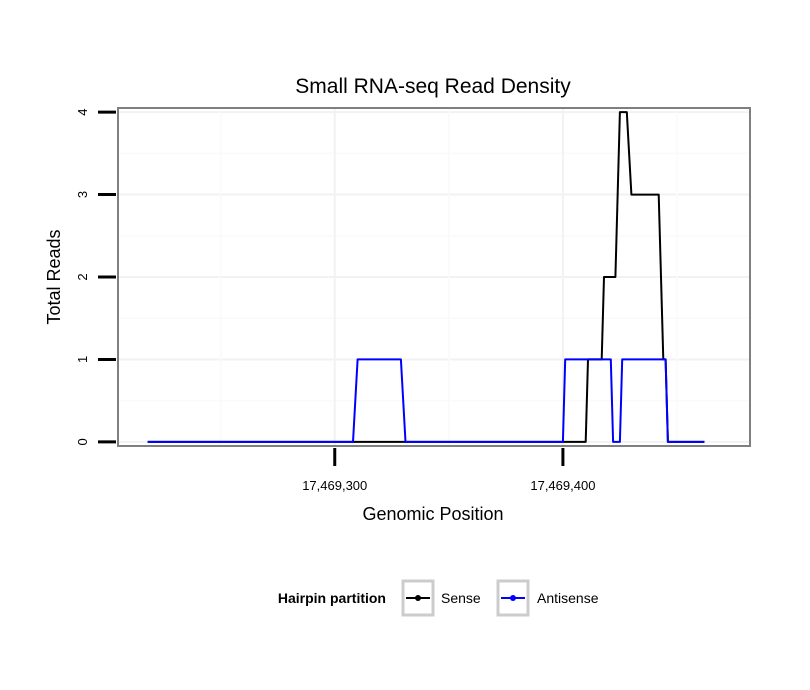  I want to click on legend-item-sense: Sense, so click(441, 598).